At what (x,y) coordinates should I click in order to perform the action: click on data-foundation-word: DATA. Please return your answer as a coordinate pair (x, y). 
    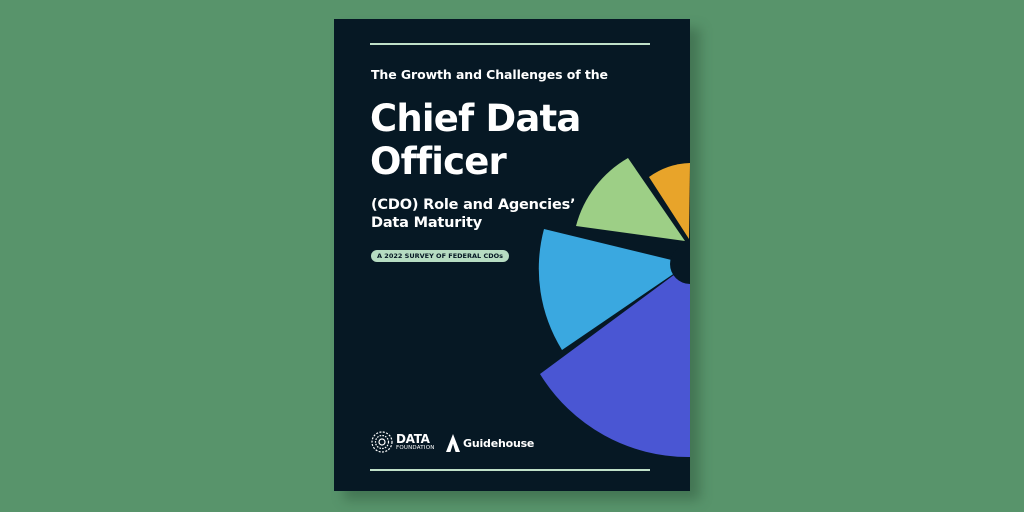
    Looking at the image, I should click on (413, 438).